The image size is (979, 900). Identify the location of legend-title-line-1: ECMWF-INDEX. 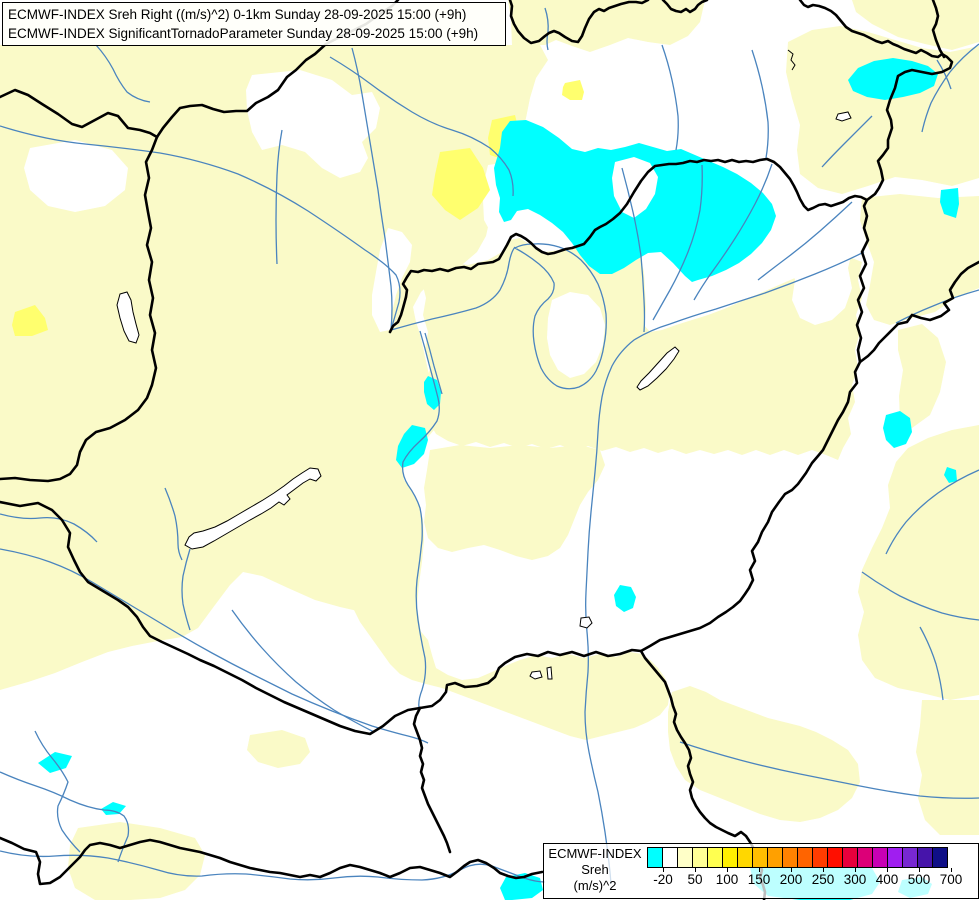
(595, 853).